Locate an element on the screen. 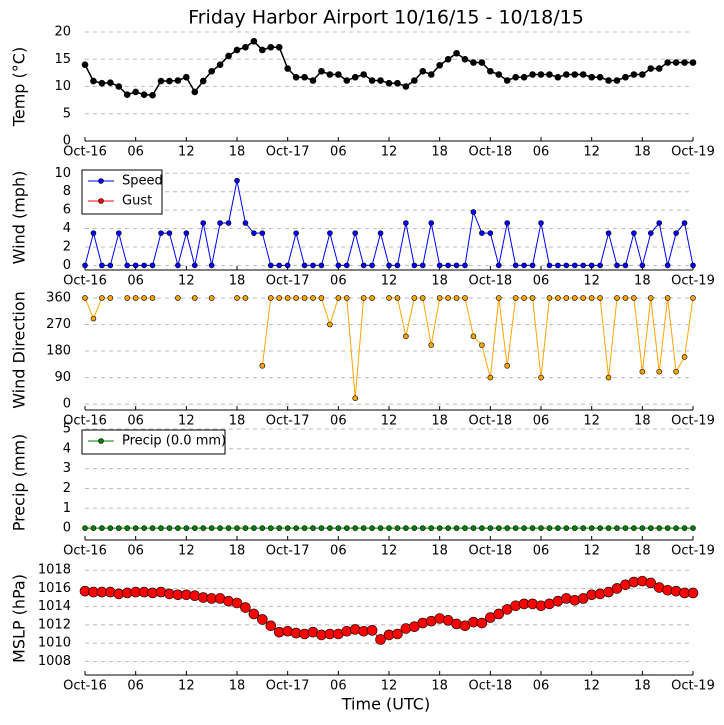 This screenshot has height=725, width=724. y-tick-label: 15 is located at coordinates (62, 59).